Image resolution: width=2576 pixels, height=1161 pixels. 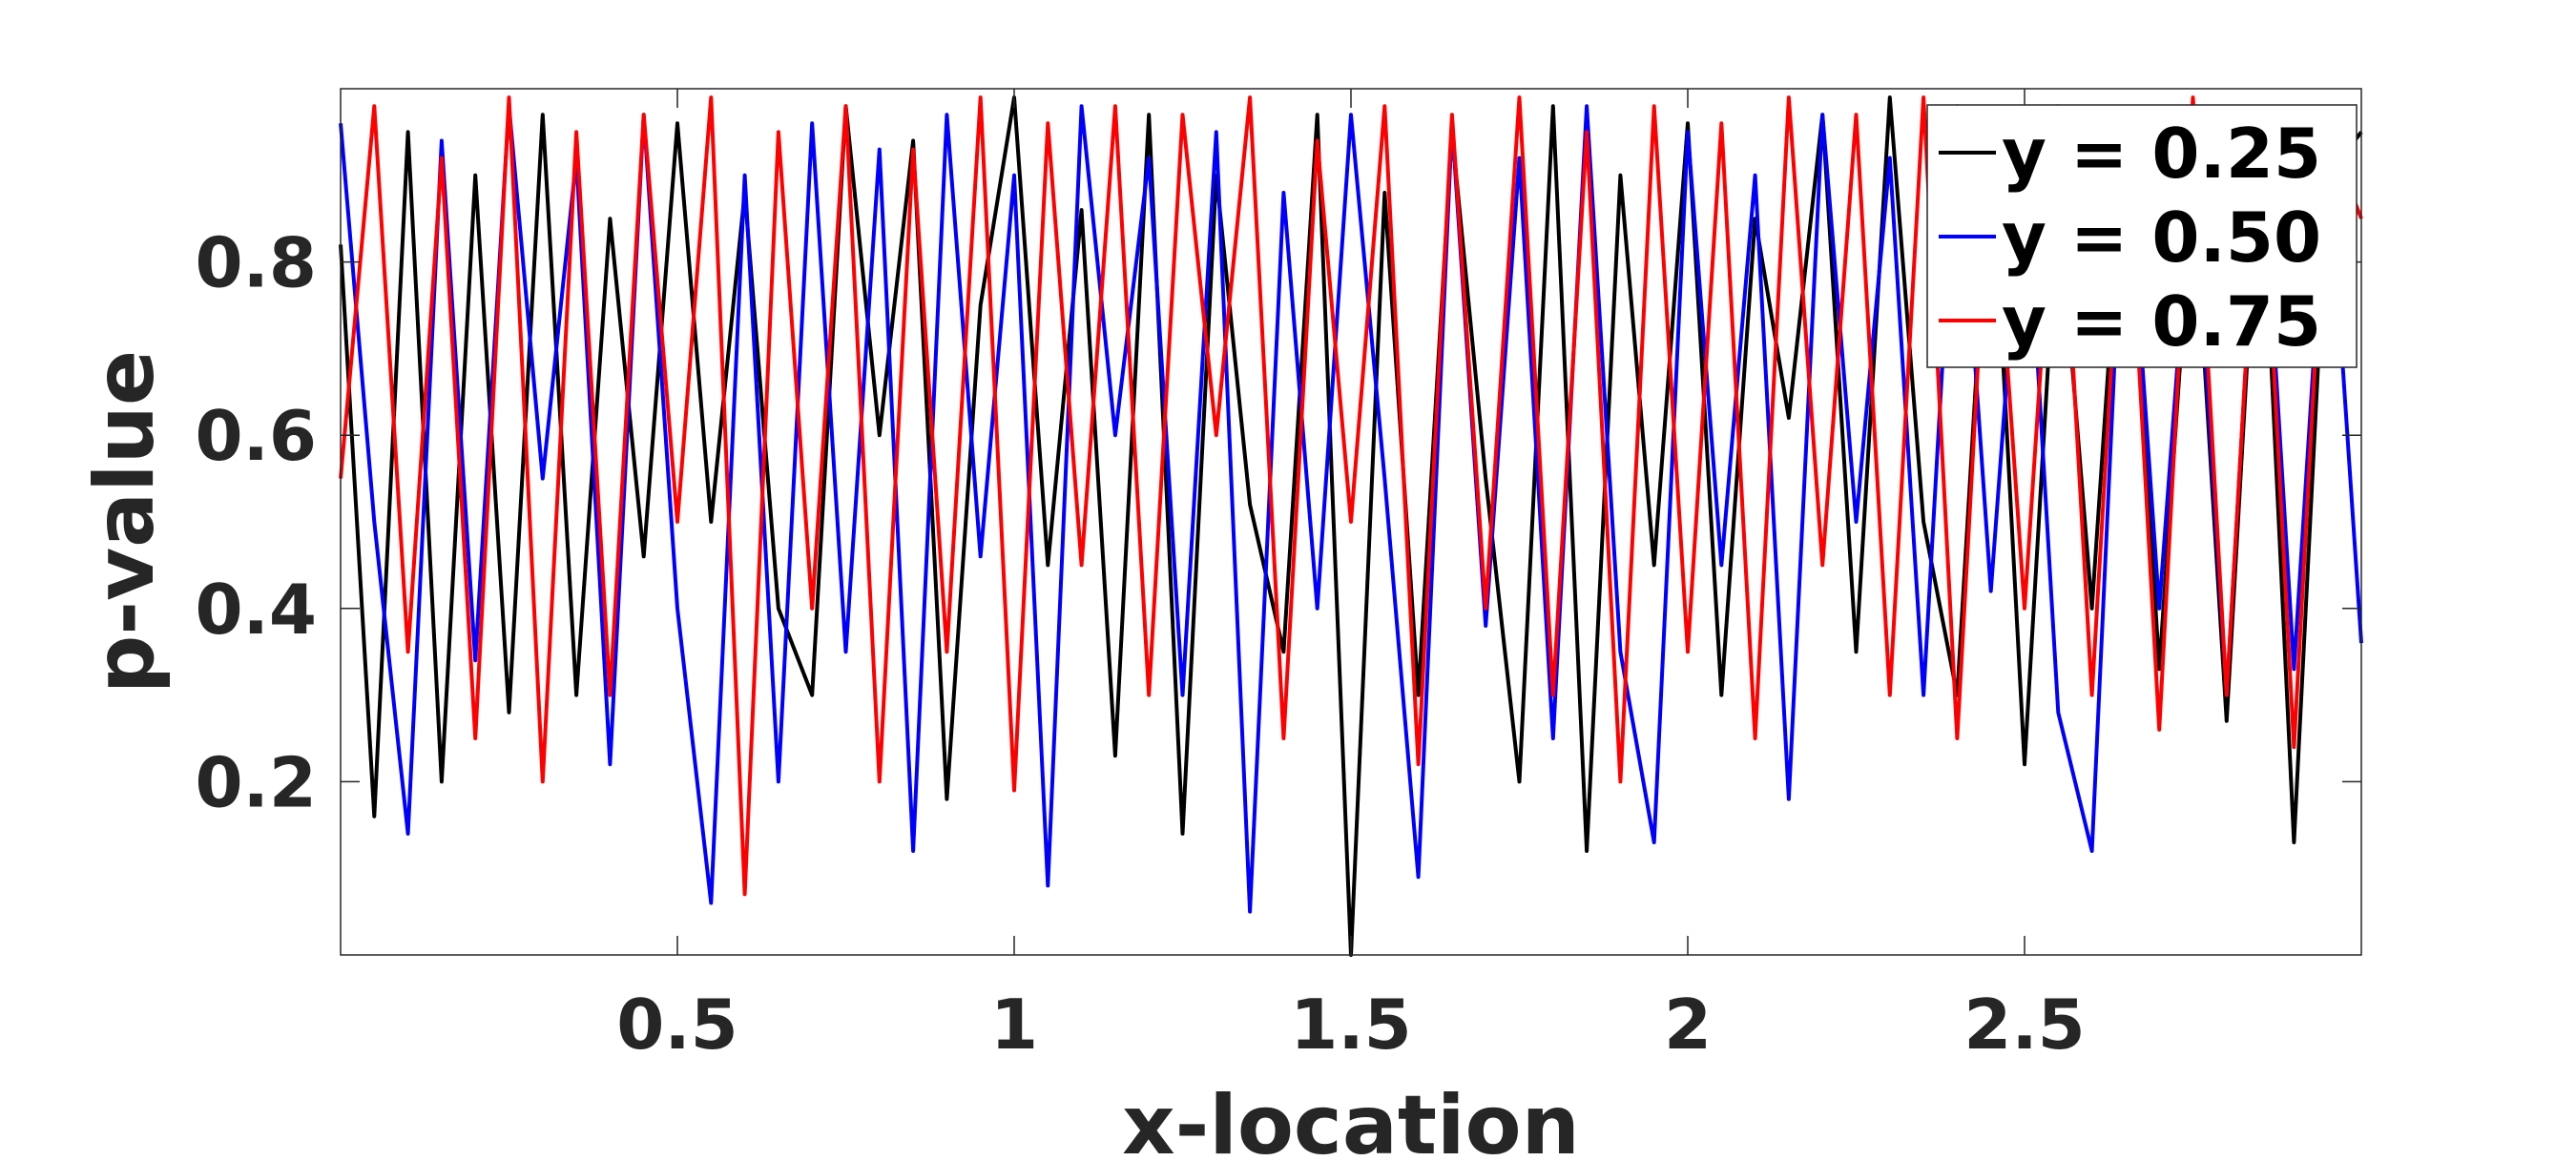 What do you see at coordinates (256, 782) in the screenshot?
I see `y-tick-label: 0.2` at bounding box center [256, 782].